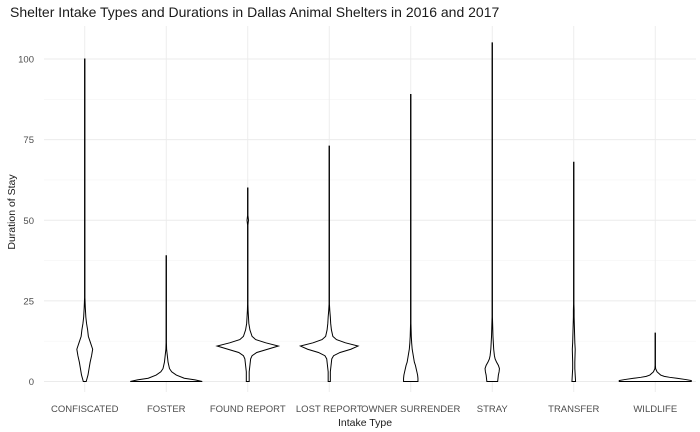 The height and width of the screenshot is (432, 700). Describe the element at coordinates (655, 357) in the screenshot. I see `violin-wildlife` at that location.